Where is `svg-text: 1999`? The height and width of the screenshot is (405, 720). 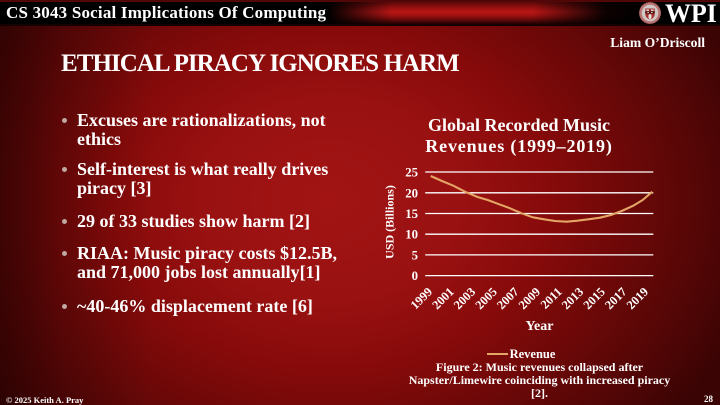
svg-text: 1999 is located at coordinates (421, 298).